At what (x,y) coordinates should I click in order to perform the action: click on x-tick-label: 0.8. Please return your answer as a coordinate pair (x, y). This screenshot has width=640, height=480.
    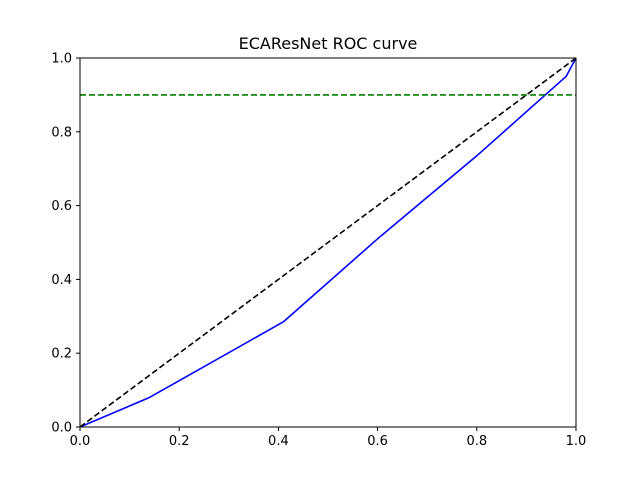
    Looking at the image, I should click on (476, 441).